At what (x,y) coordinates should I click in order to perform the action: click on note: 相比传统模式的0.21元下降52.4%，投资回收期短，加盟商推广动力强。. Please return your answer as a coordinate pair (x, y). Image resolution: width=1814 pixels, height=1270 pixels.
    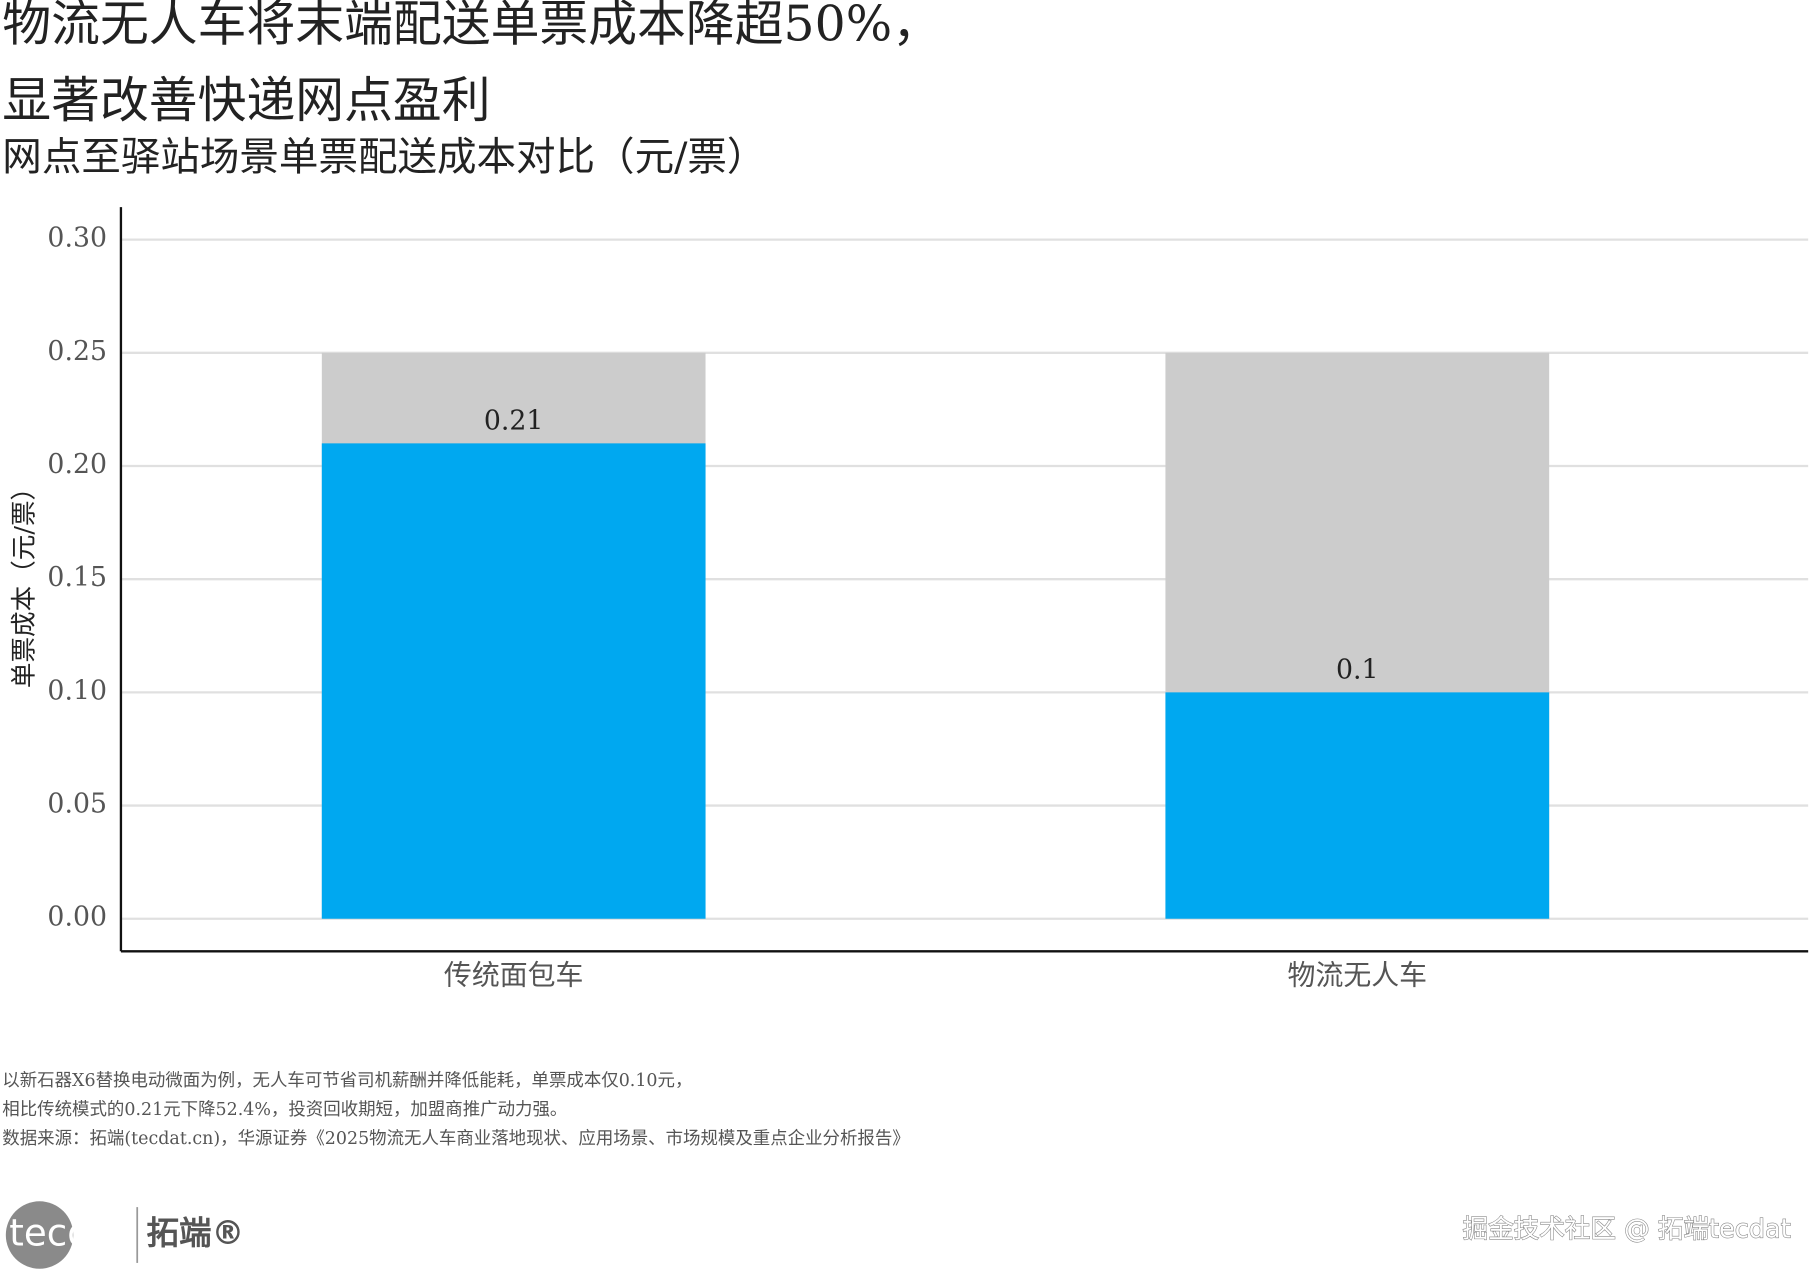
    Looking at the image, I should click on (284, 1110).